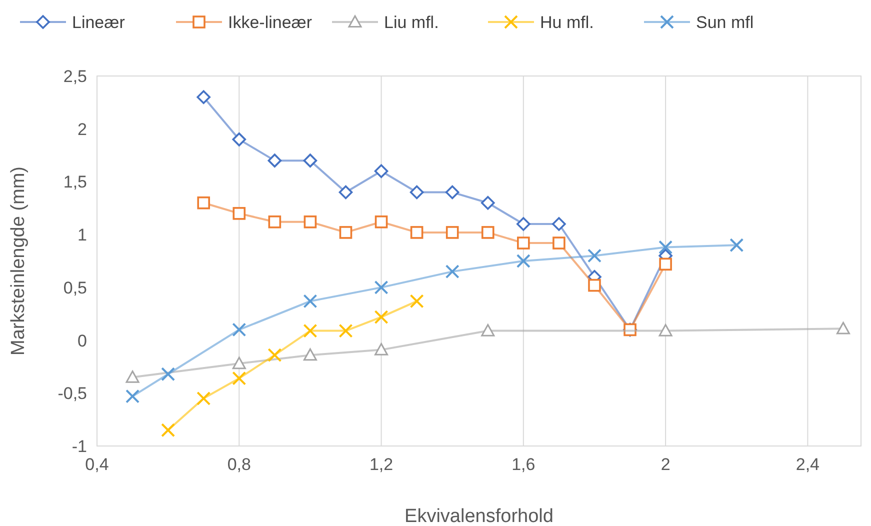 The image size is (871, 526). What do you see at coordinates (79, 446) in the screenshot?
I see `y-tick-label: -1` at bounding box center [79, 446].